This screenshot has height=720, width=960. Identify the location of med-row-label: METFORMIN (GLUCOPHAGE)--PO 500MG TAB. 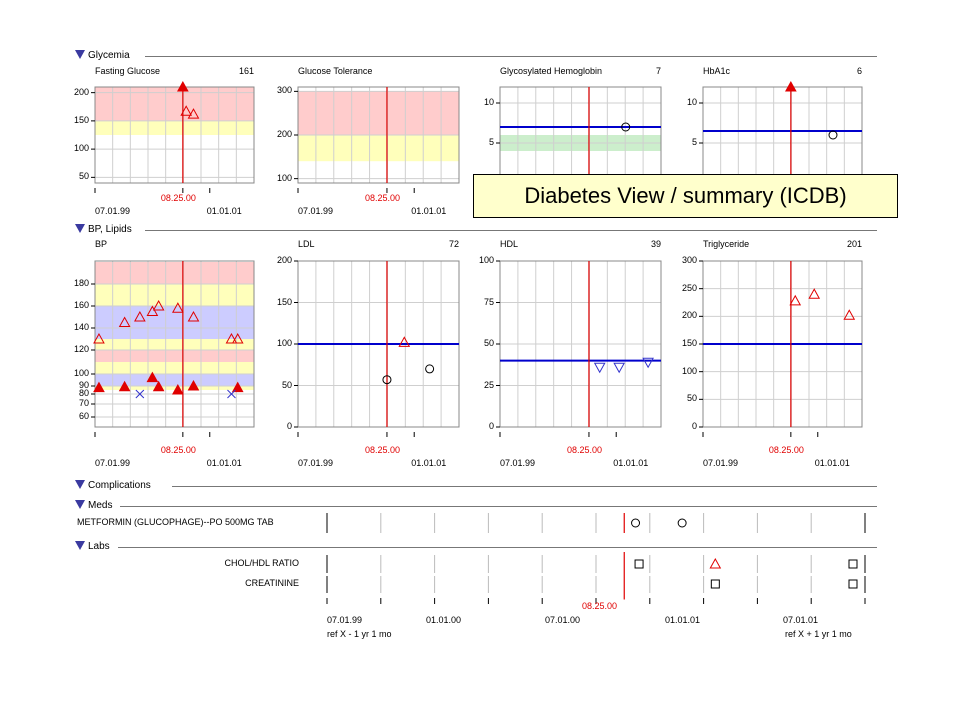
(175, 522).